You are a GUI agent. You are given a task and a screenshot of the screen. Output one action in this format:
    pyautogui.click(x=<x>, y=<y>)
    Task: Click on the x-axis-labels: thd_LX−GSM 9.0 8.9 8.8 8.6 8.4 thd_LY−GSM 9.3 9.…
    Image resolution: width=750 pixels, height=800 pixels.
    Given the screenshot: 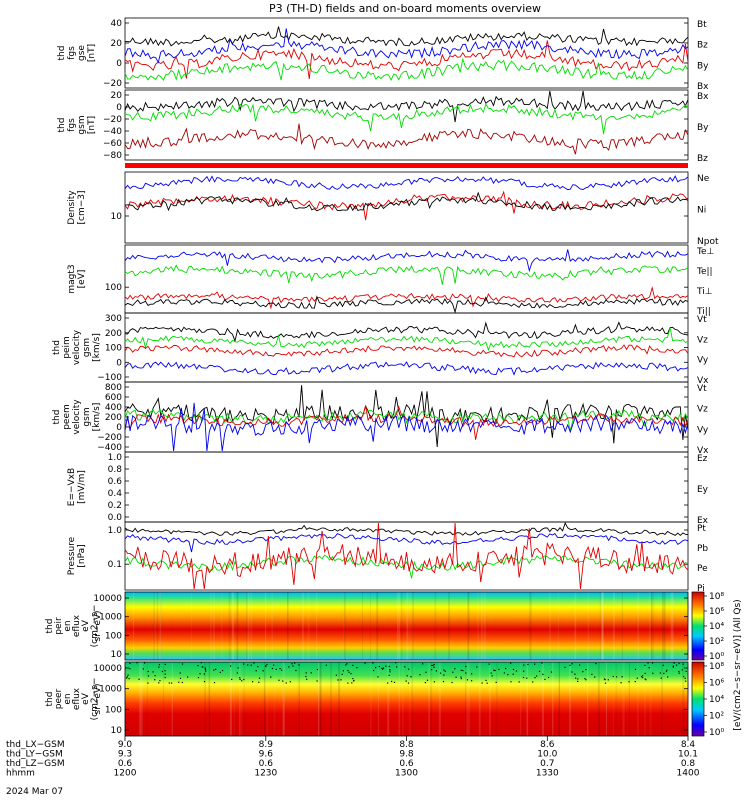 What is the action you would take?
    pyautogui.click(x=353, y=757)
    